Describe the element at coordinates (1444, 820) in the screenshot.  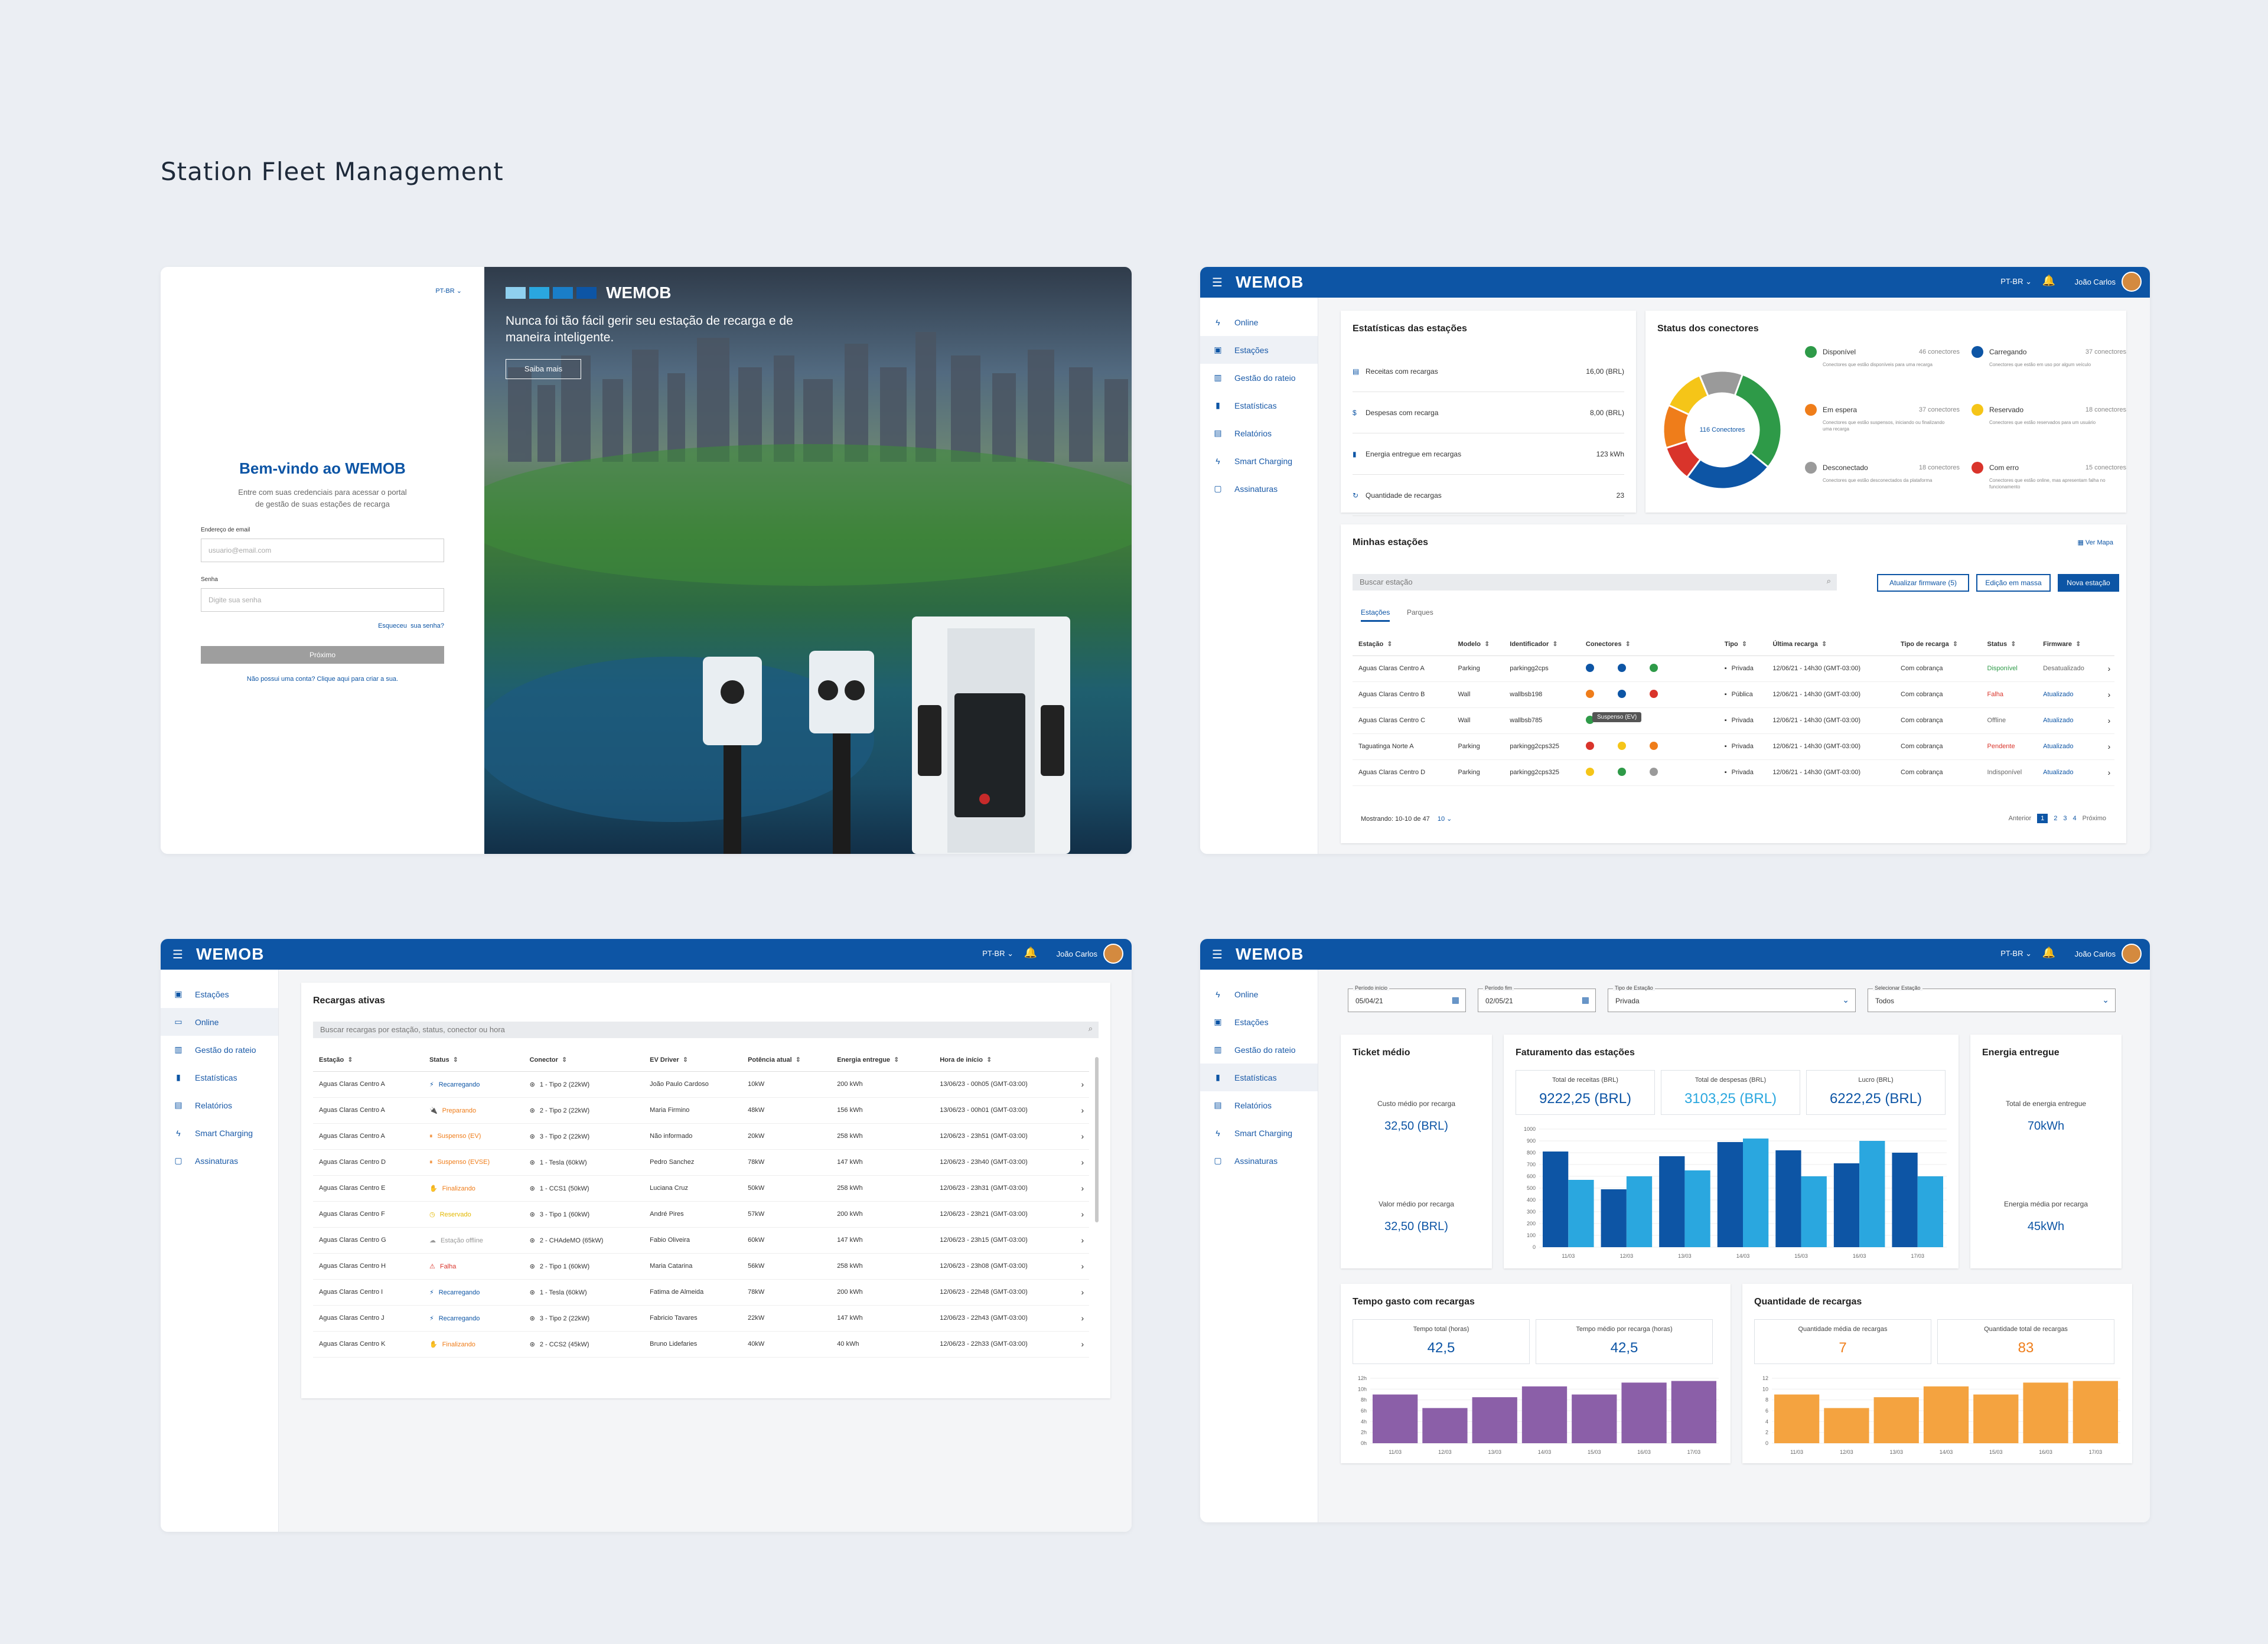
I see `rows-per-page-select: 10 ⌄` at that location.